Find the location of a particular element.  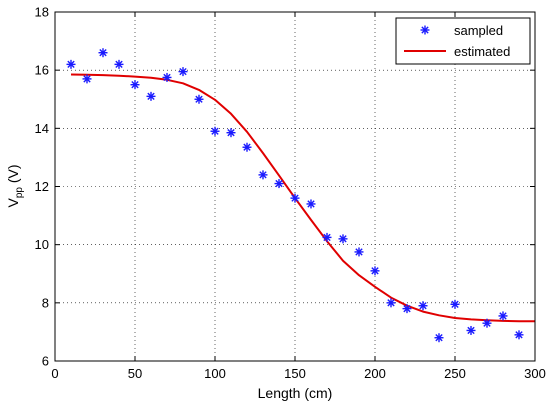

x-tick-label: 200 is located at coordinates (375, 373).